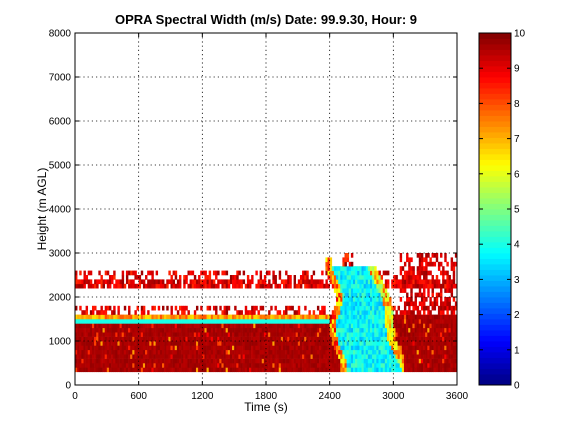 This screenshot has width=576, height=437. What do you see at coordinates (495, 245) in the screenshot?
I see `colorbar-step` at bounding box center [495, 245].